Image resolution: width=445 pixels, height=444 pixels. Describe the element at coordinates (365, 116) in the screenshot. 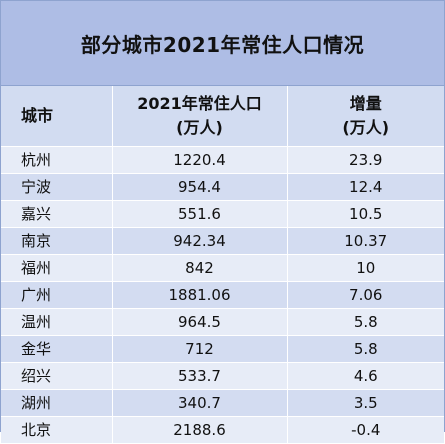

I see `header-increase: 增量 (万人)` at that location.